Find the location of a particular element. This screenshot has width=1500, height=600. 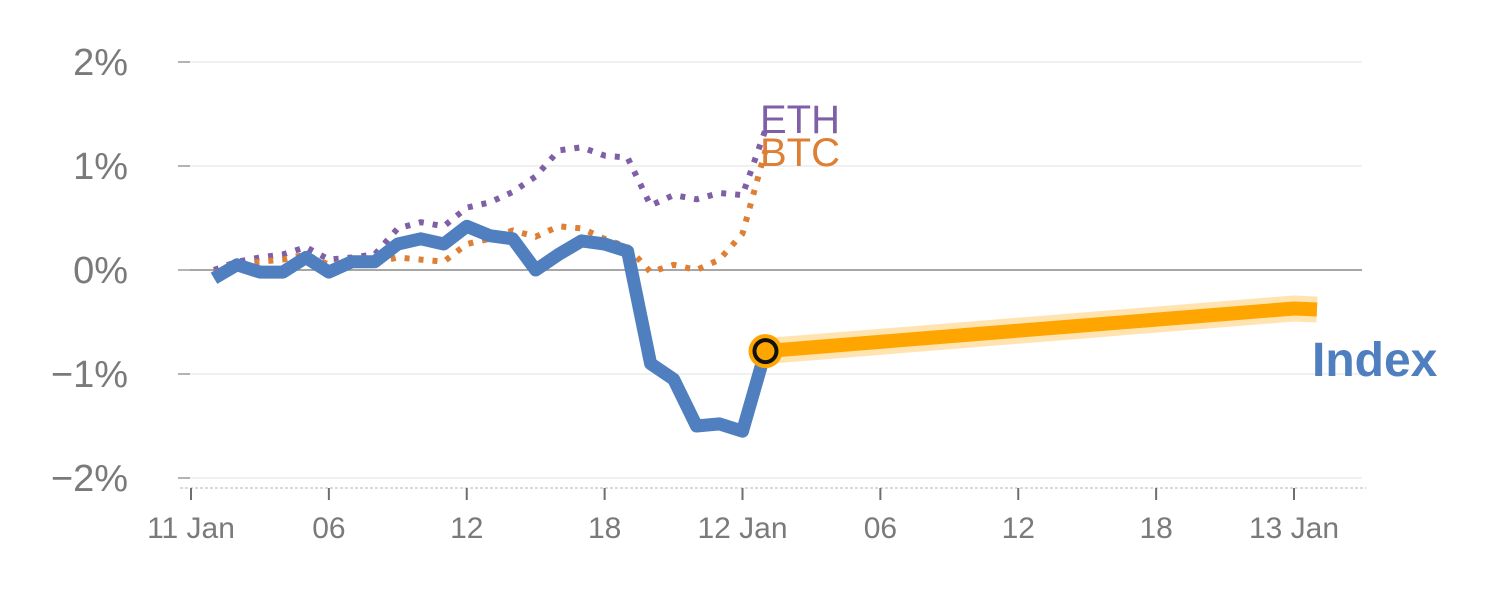

y-axis: 2% 1% 0% −1% −2% is located at coordinates (120, 271).